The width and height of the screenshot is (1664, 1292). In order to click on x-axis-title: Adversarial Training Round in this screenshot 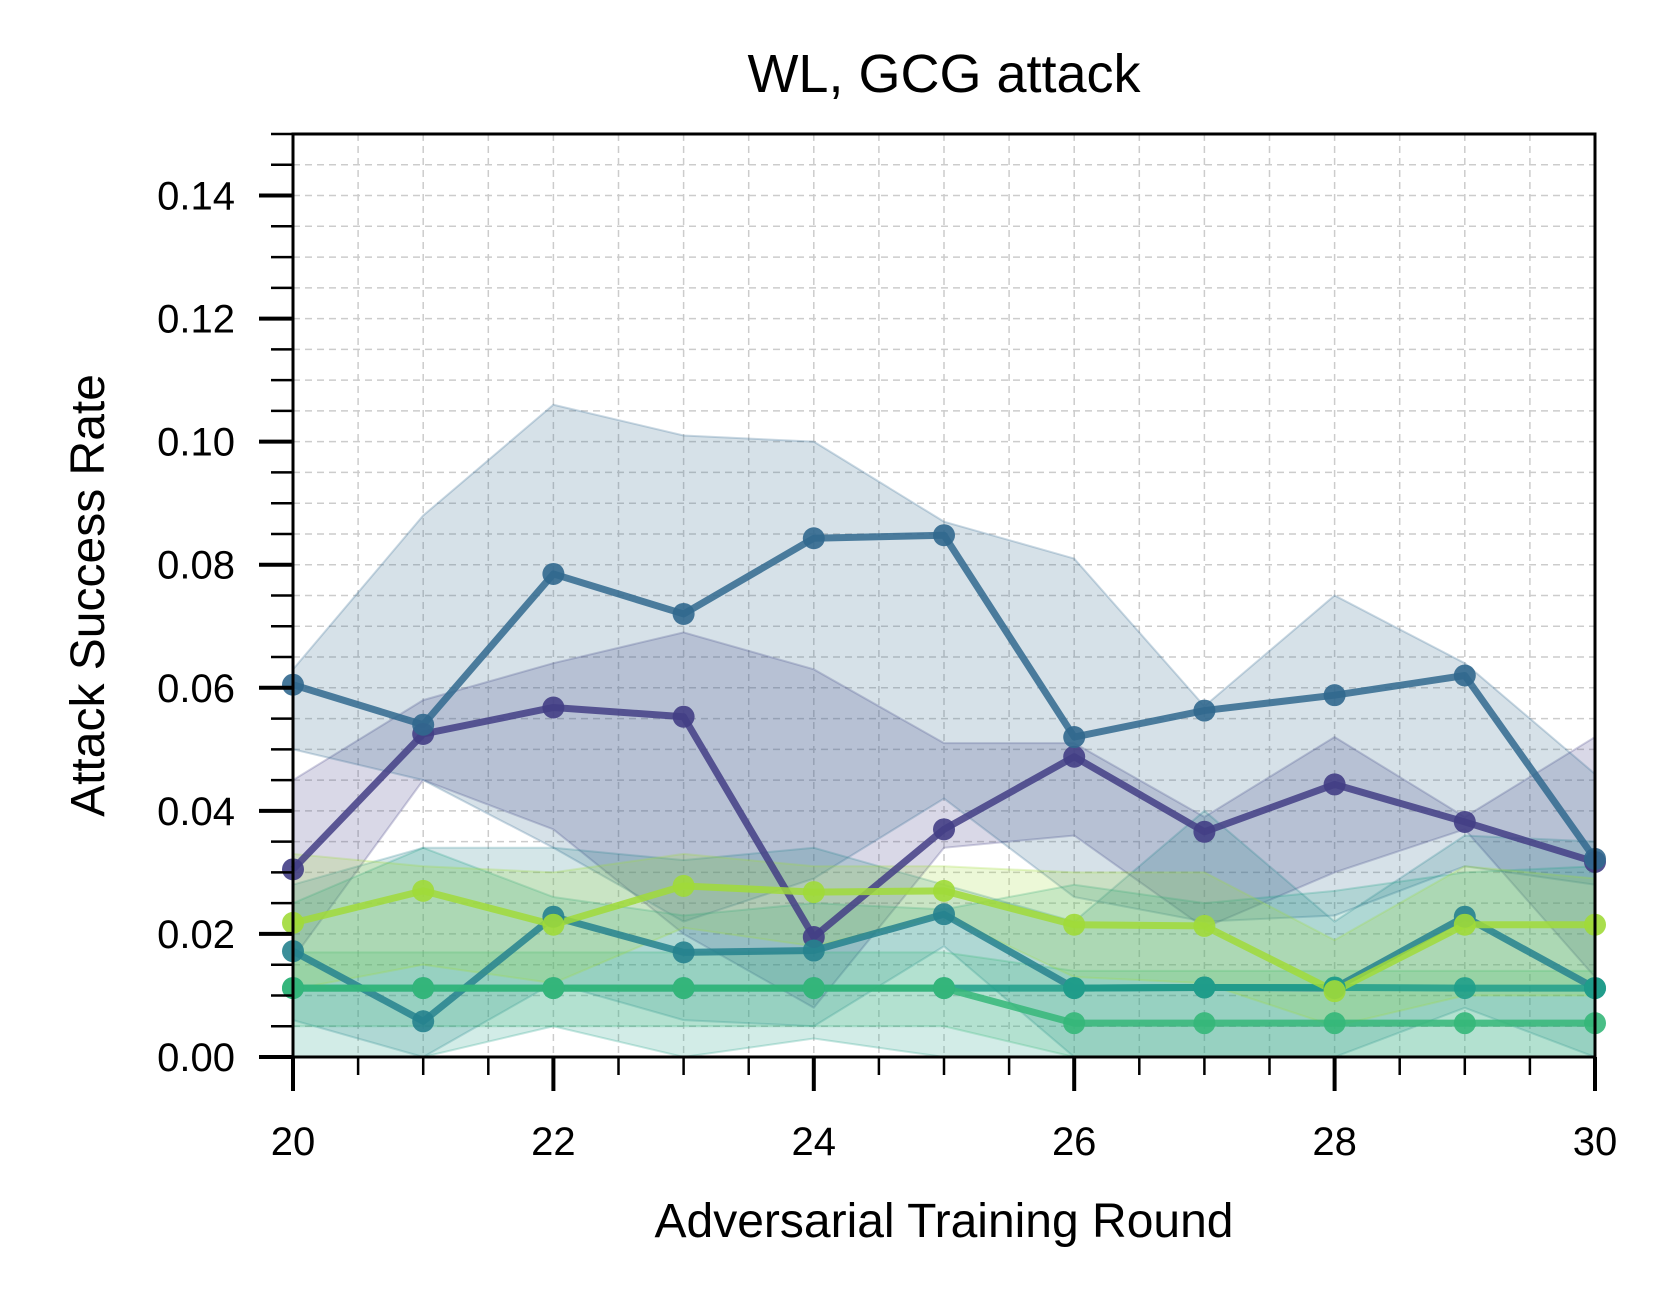, I will do `click(944, 1221)`.